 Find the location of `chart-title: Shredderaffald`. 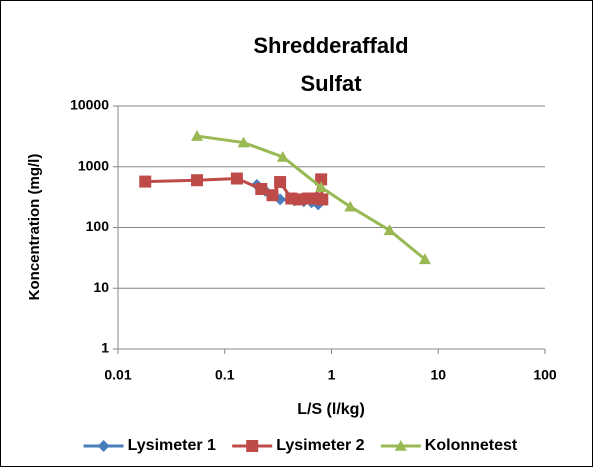

chart-title: Shredderaffald is located at coordinates (330, 45).